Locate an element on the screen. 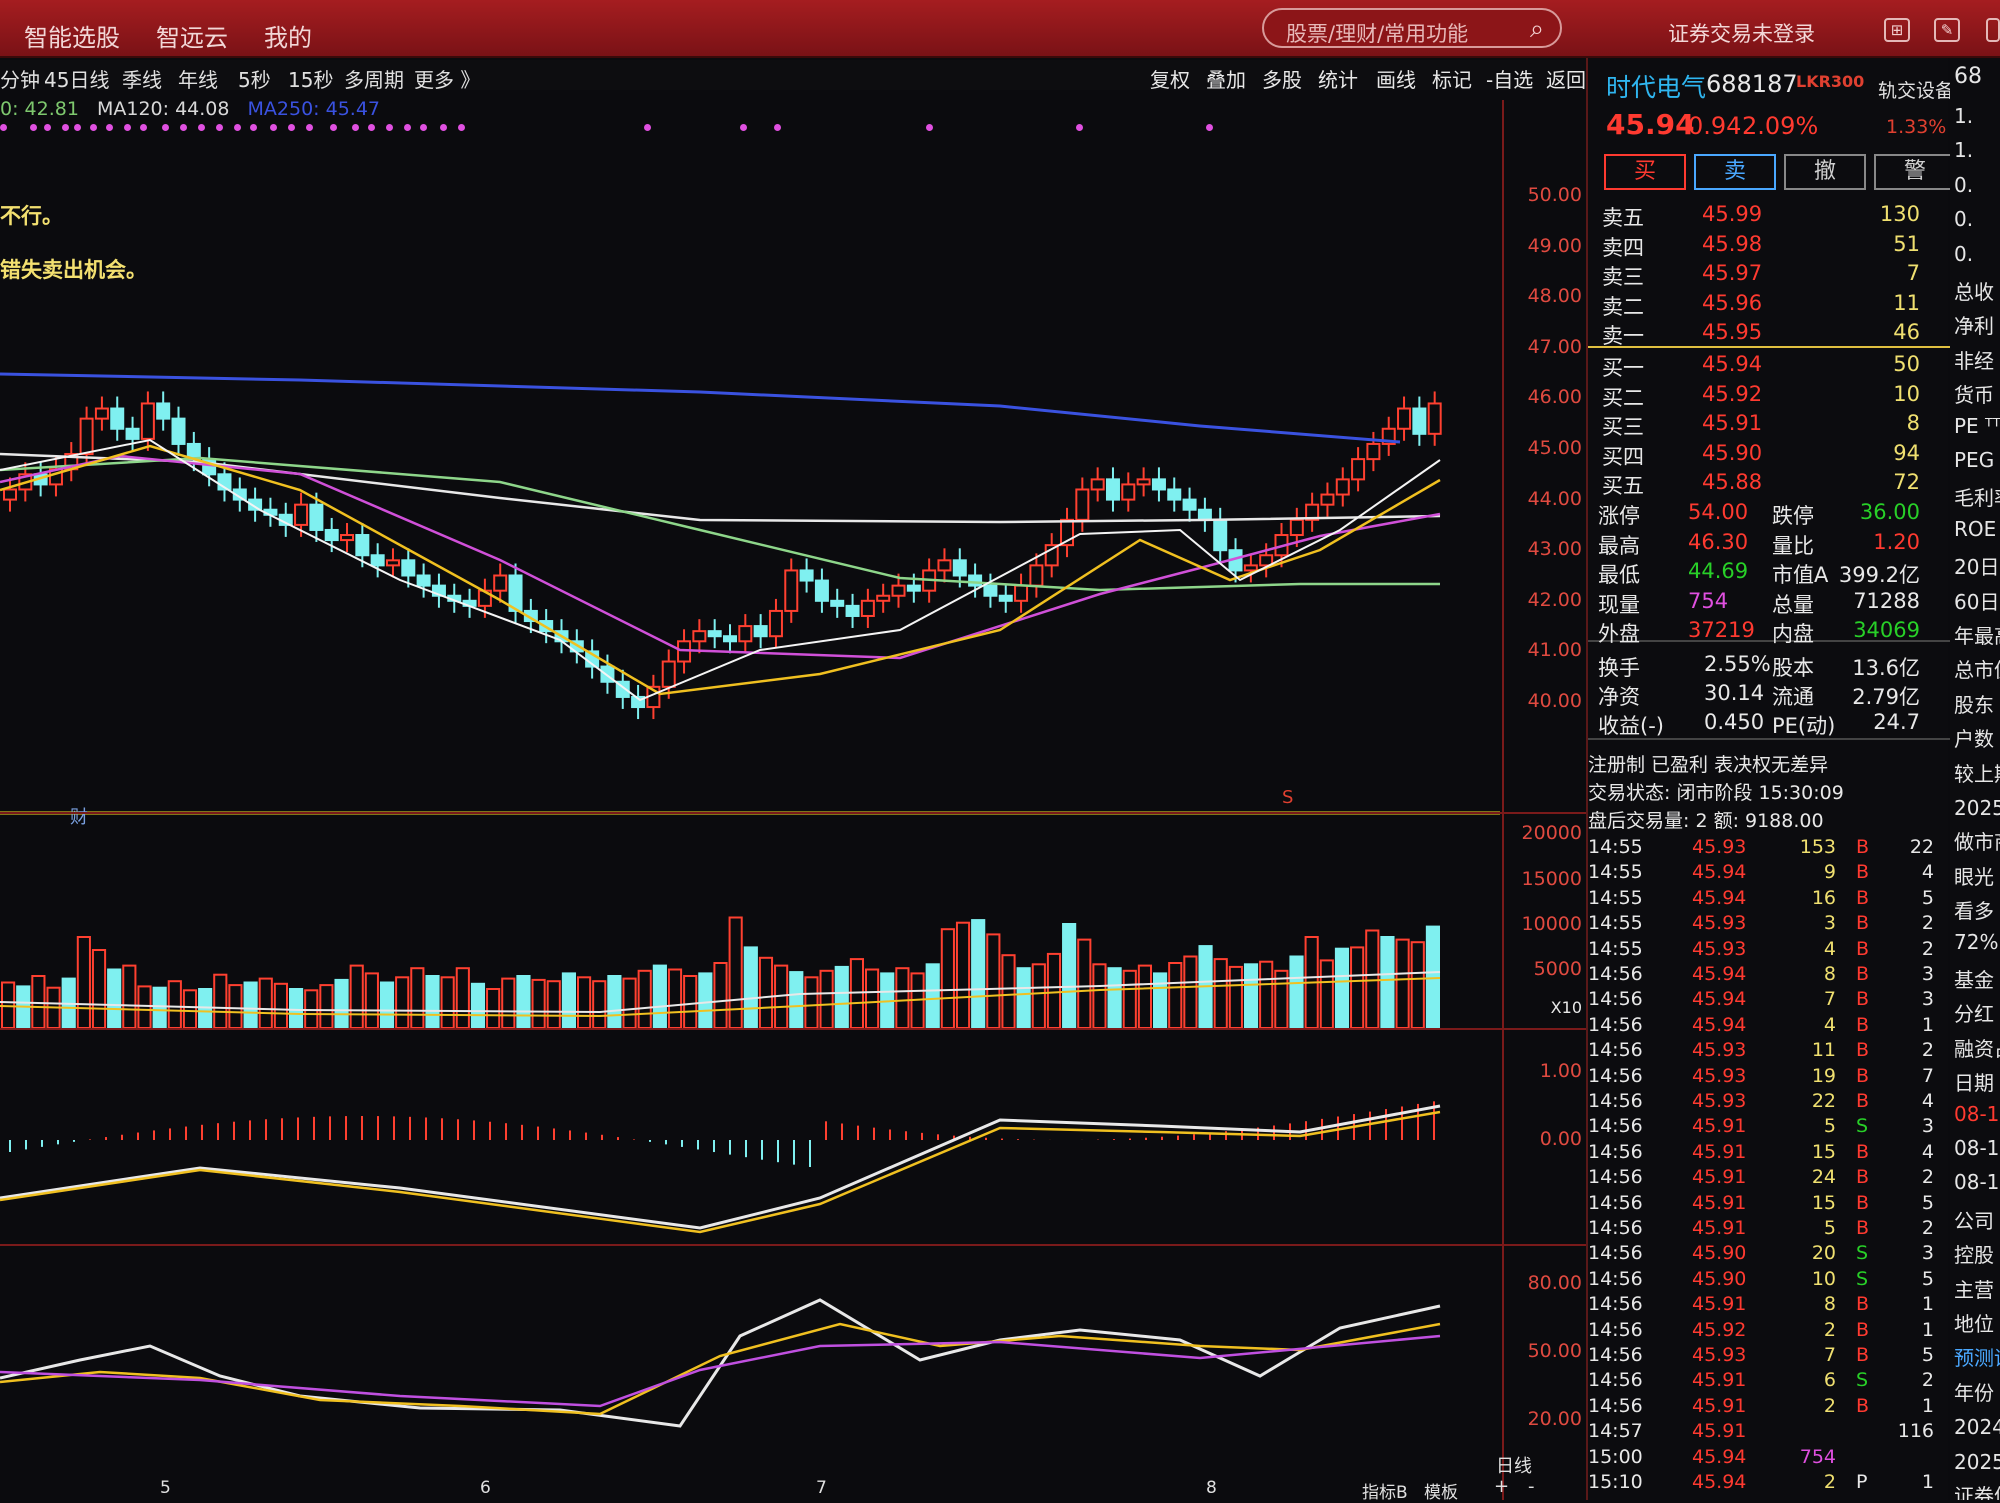 The image size is (2000, 1503). tick-volume: 11 is located at coordinates (1823, 1050).